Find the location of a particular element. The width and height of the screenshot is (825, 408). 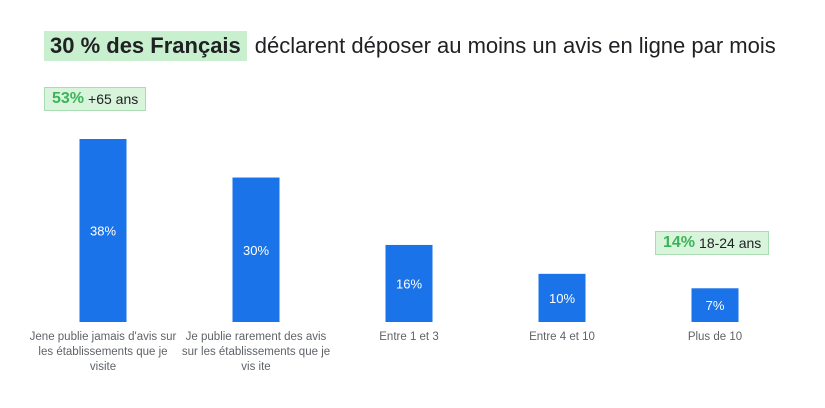

callout-young-pct: 14% is located at coordinates (679, 242).